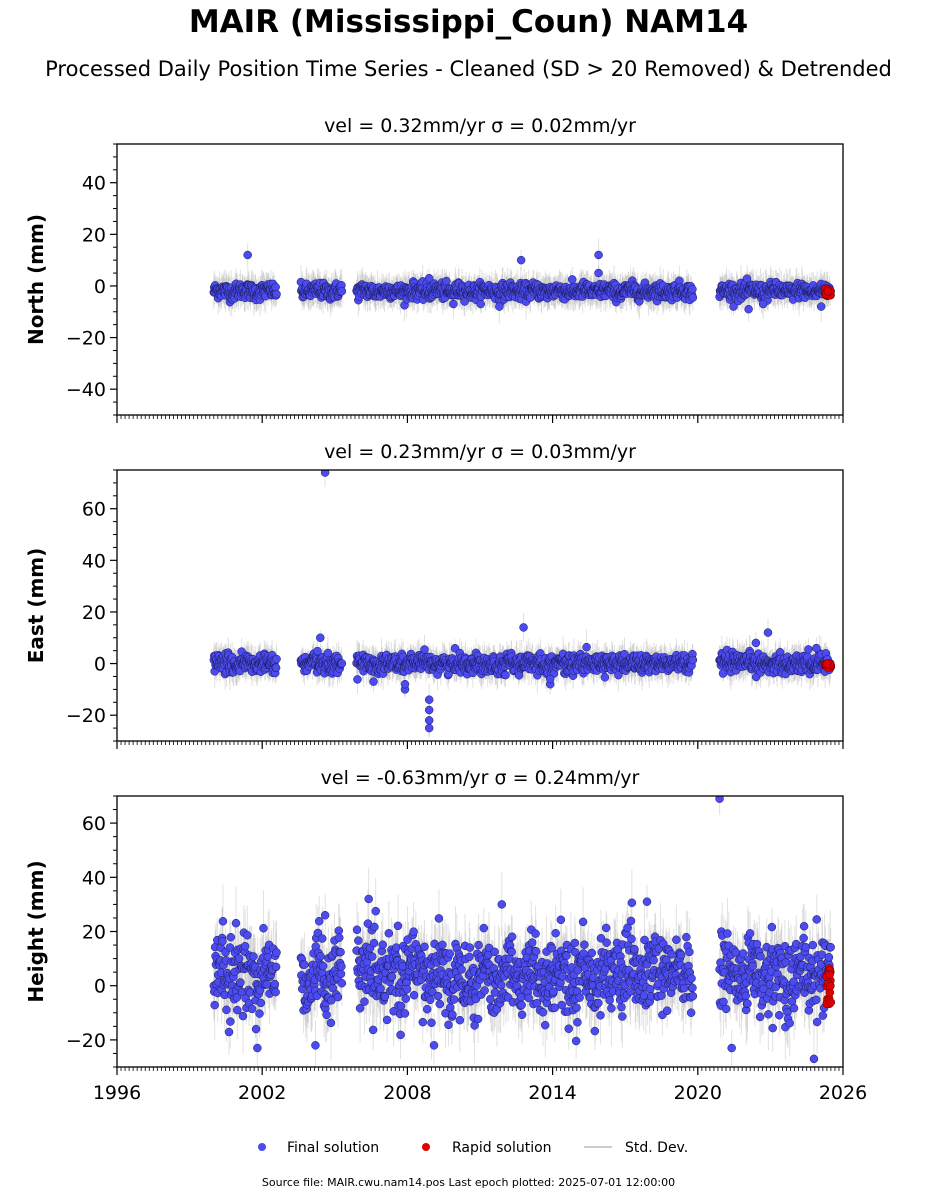  Describe the element at coordinates (86, 339) in the screenshot. I see `y-tick-label: −20` at that location.